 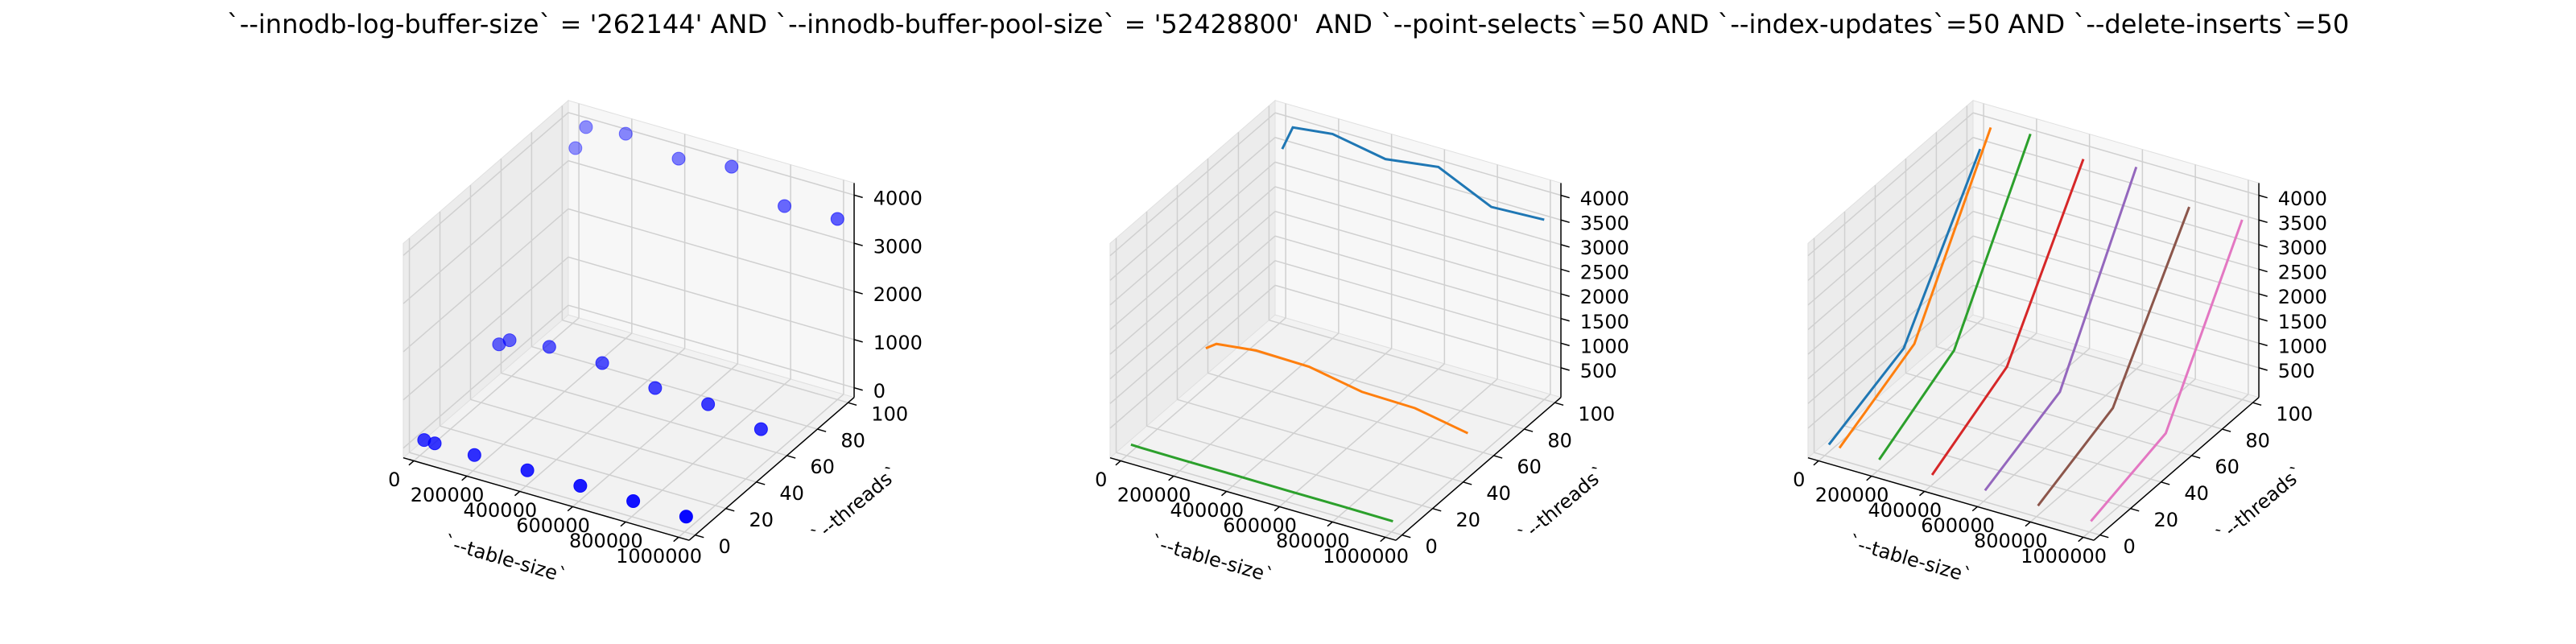 I want to click on y-tick-label: 40, so click(x=791, y=493).